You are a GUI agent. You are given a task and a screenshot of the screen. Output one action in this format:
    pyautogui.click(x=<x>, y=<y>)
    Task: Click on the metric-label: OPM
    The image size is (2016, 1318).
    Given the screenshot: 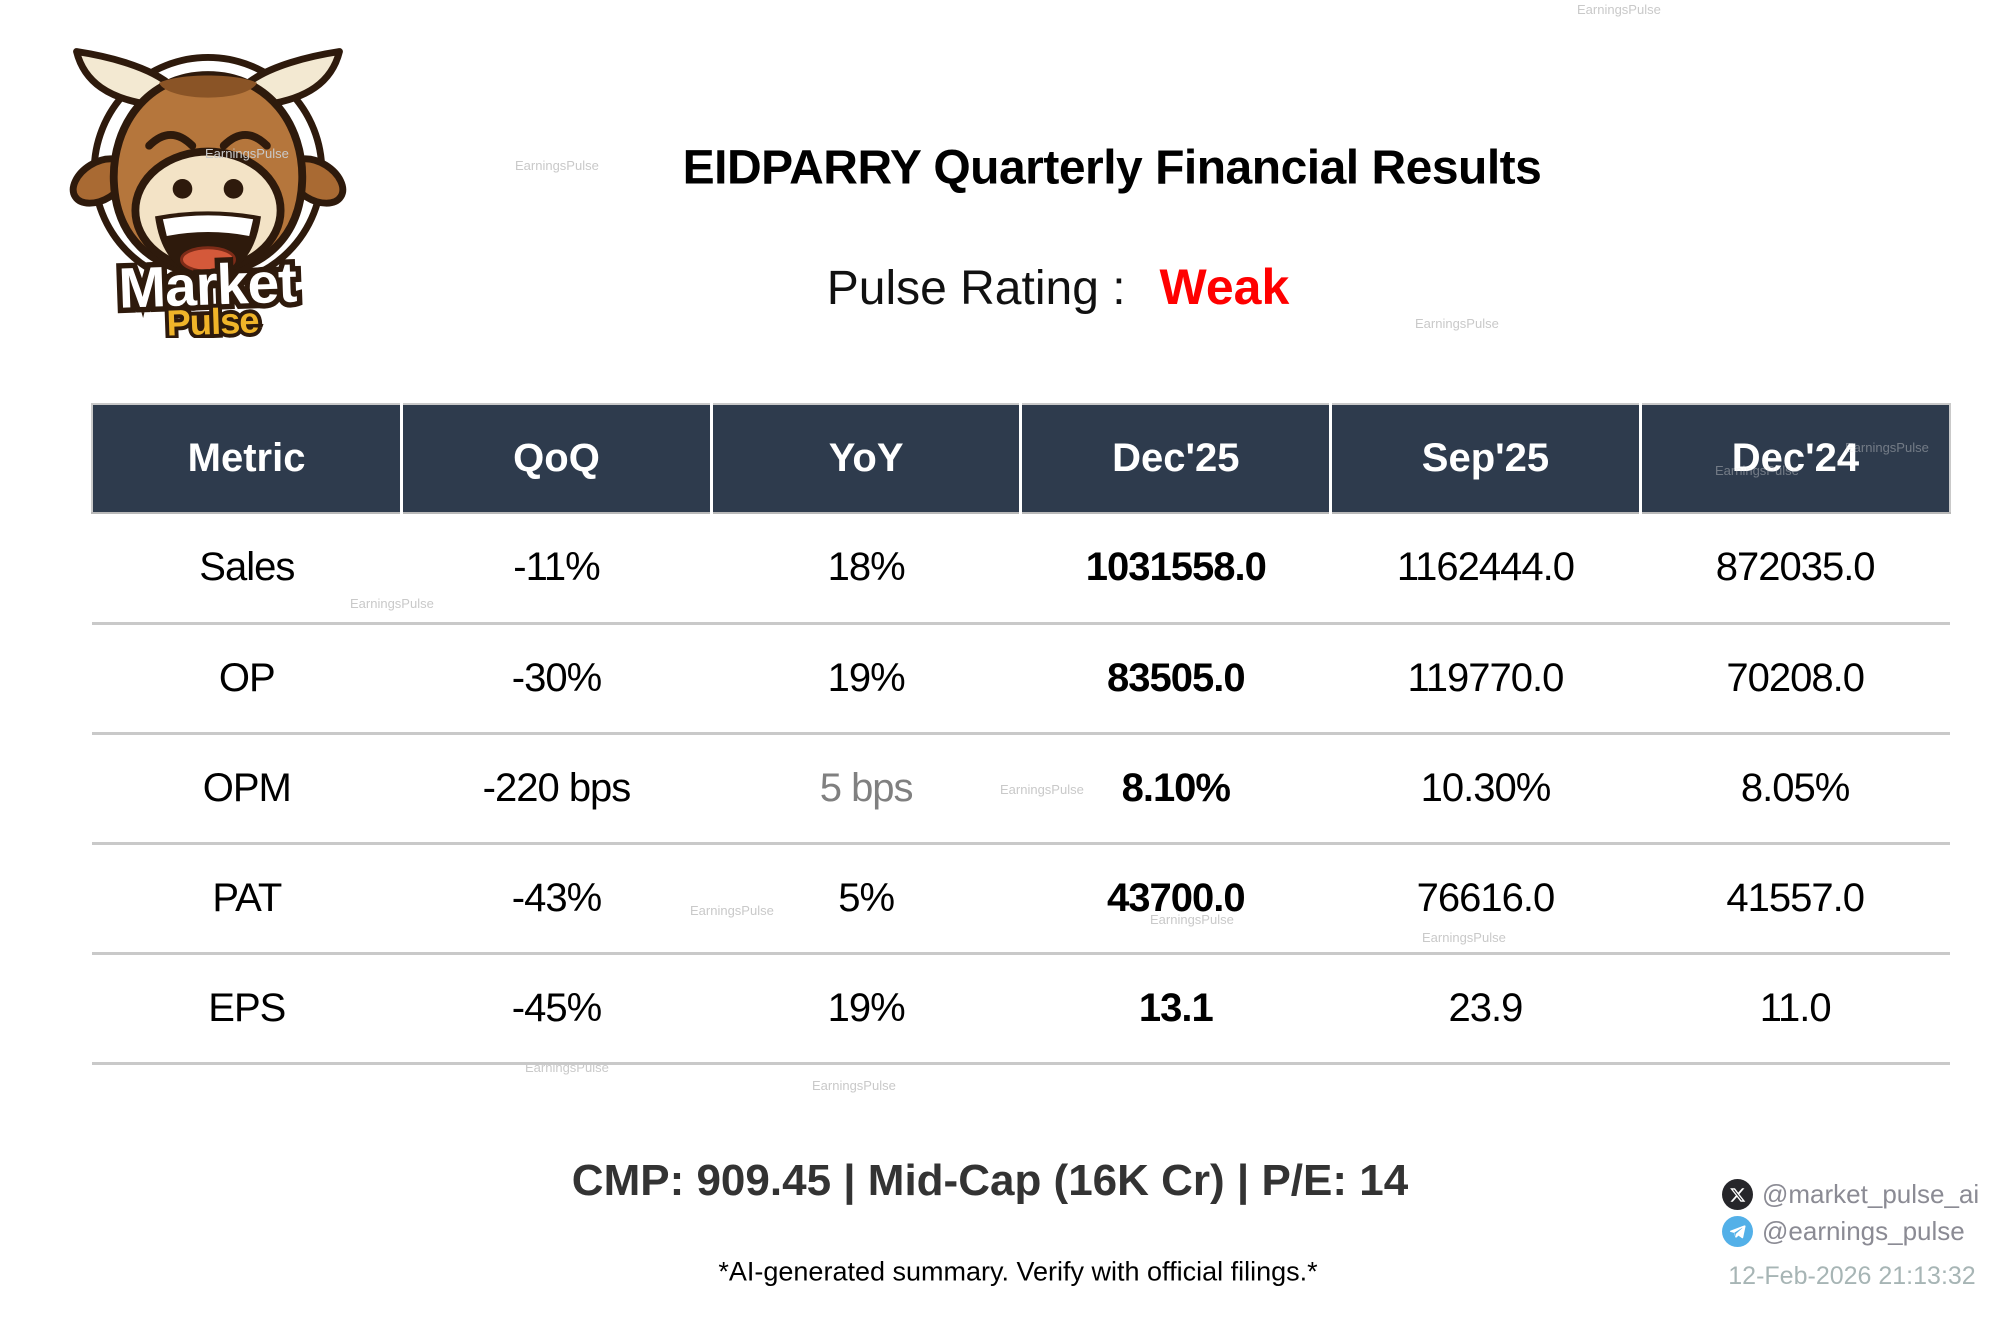 What is the action you would take?
    pyautogui.click(x=247, y=789)
    